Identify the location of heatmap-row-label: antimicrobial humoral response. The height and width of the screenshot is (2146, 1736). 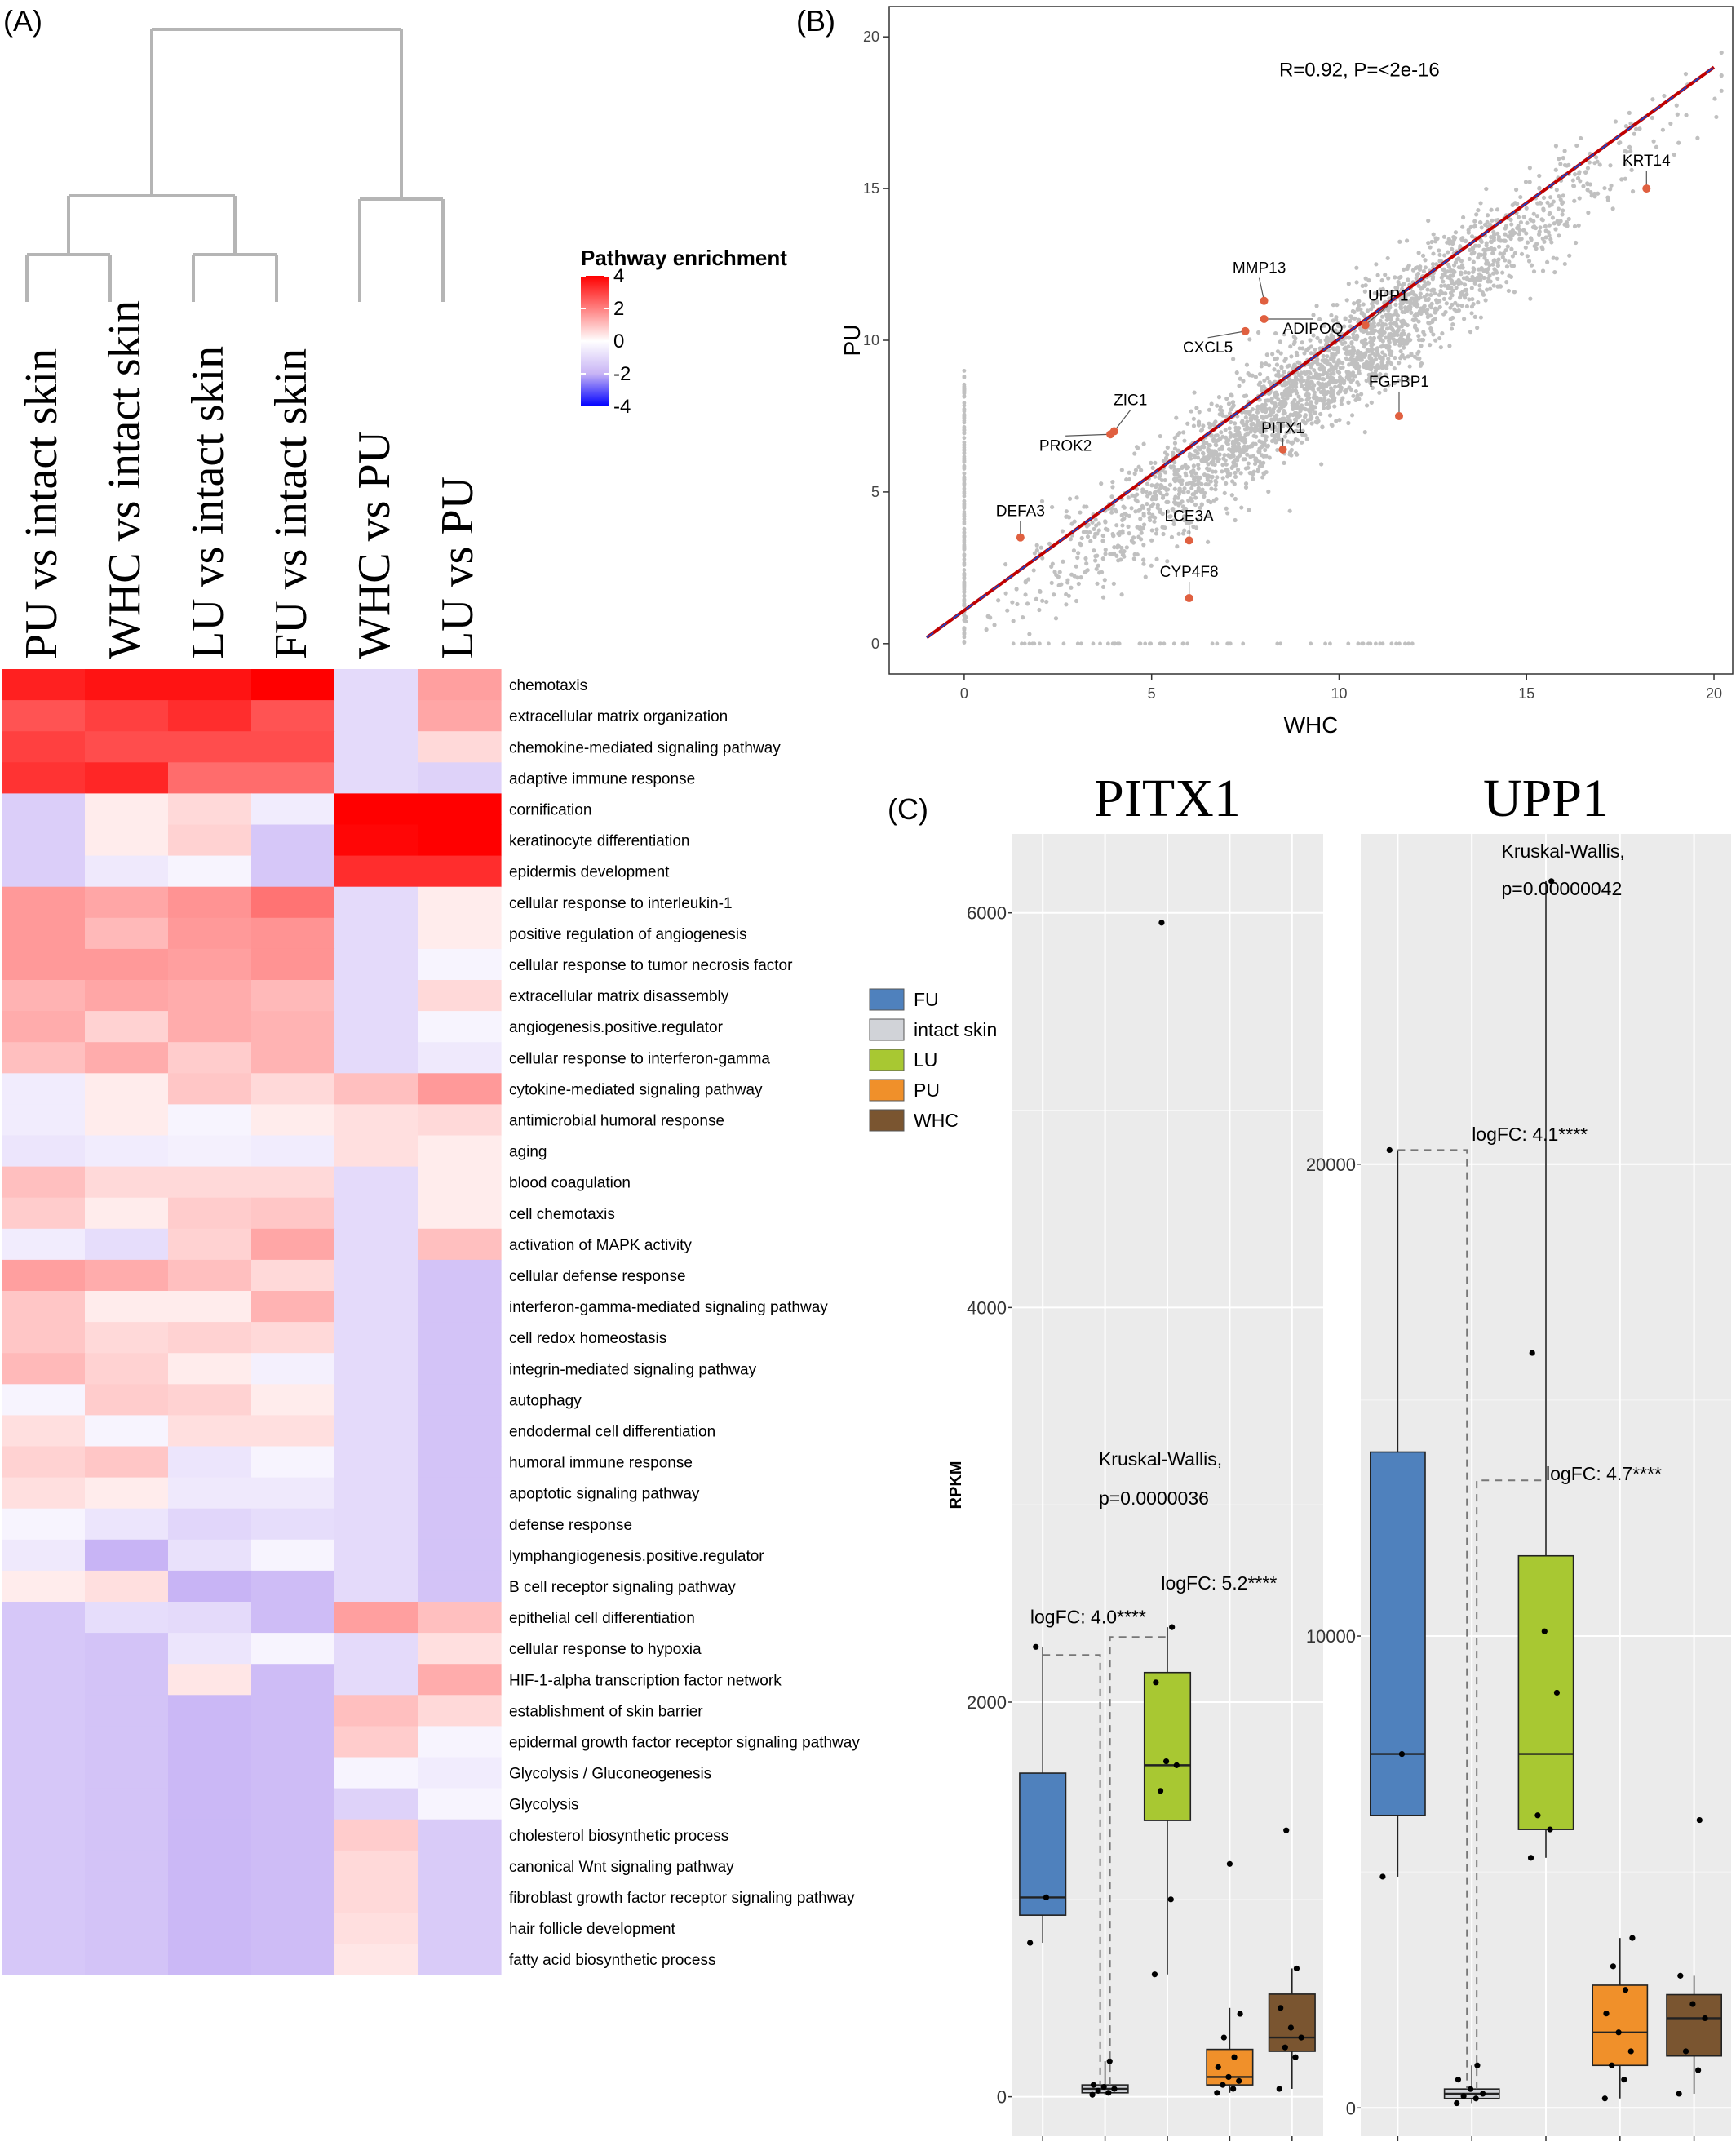
(616, 1120).